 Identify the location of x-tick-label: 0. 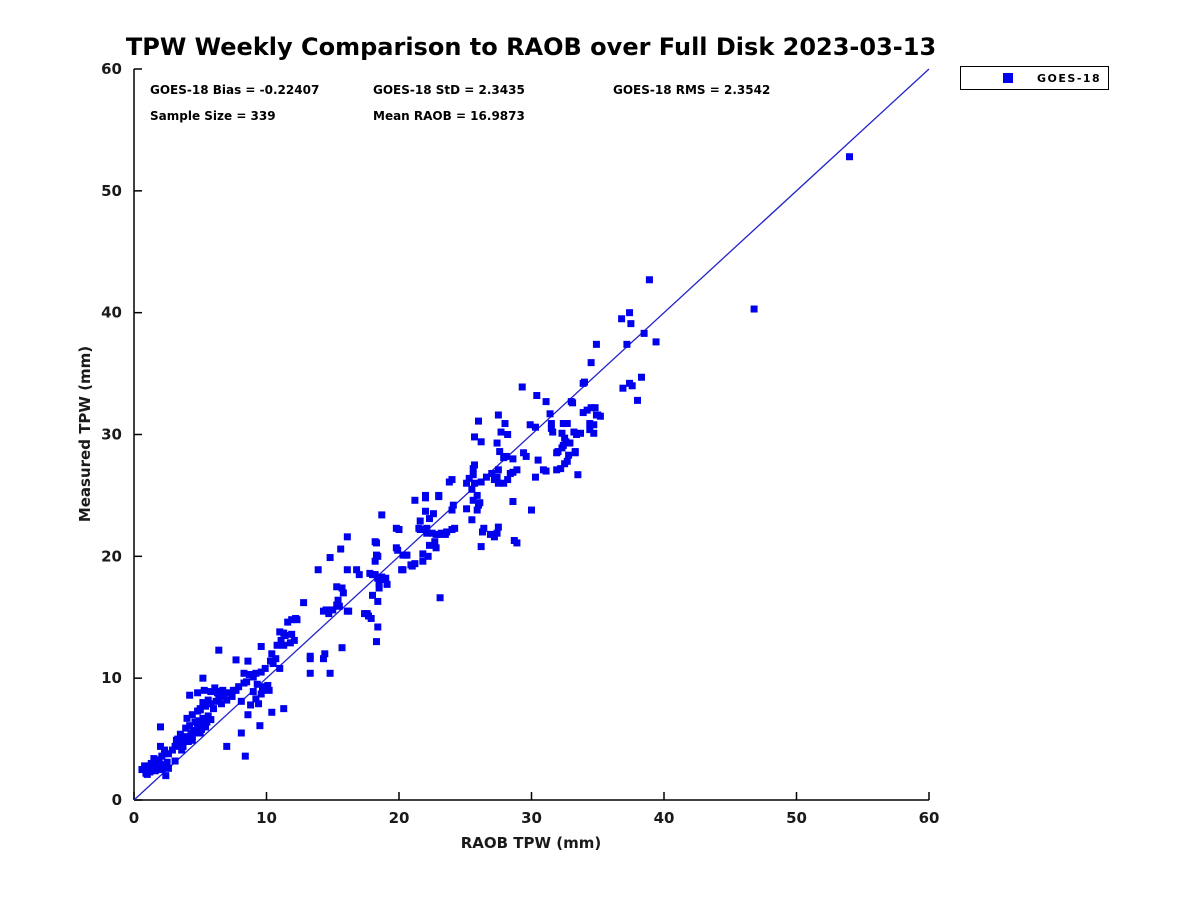
(134, 818).